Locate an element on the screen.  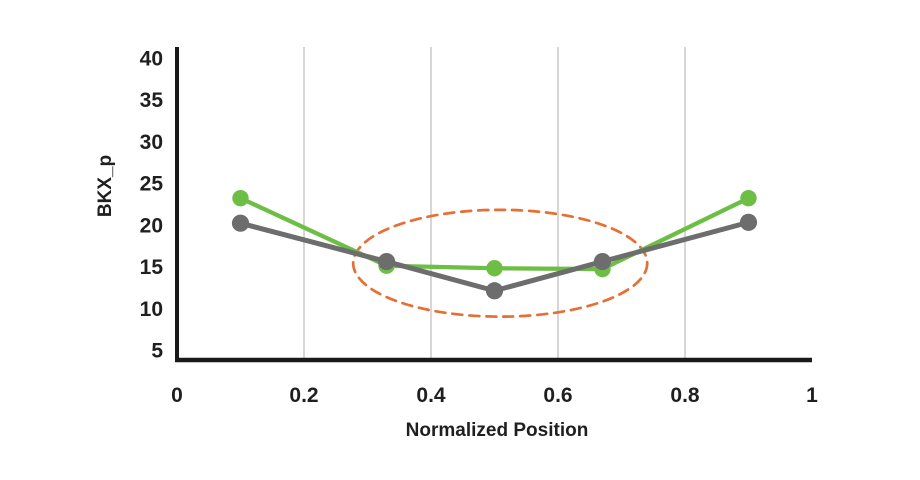
y-tick-label: 15 is located at coordinates (152, 267).